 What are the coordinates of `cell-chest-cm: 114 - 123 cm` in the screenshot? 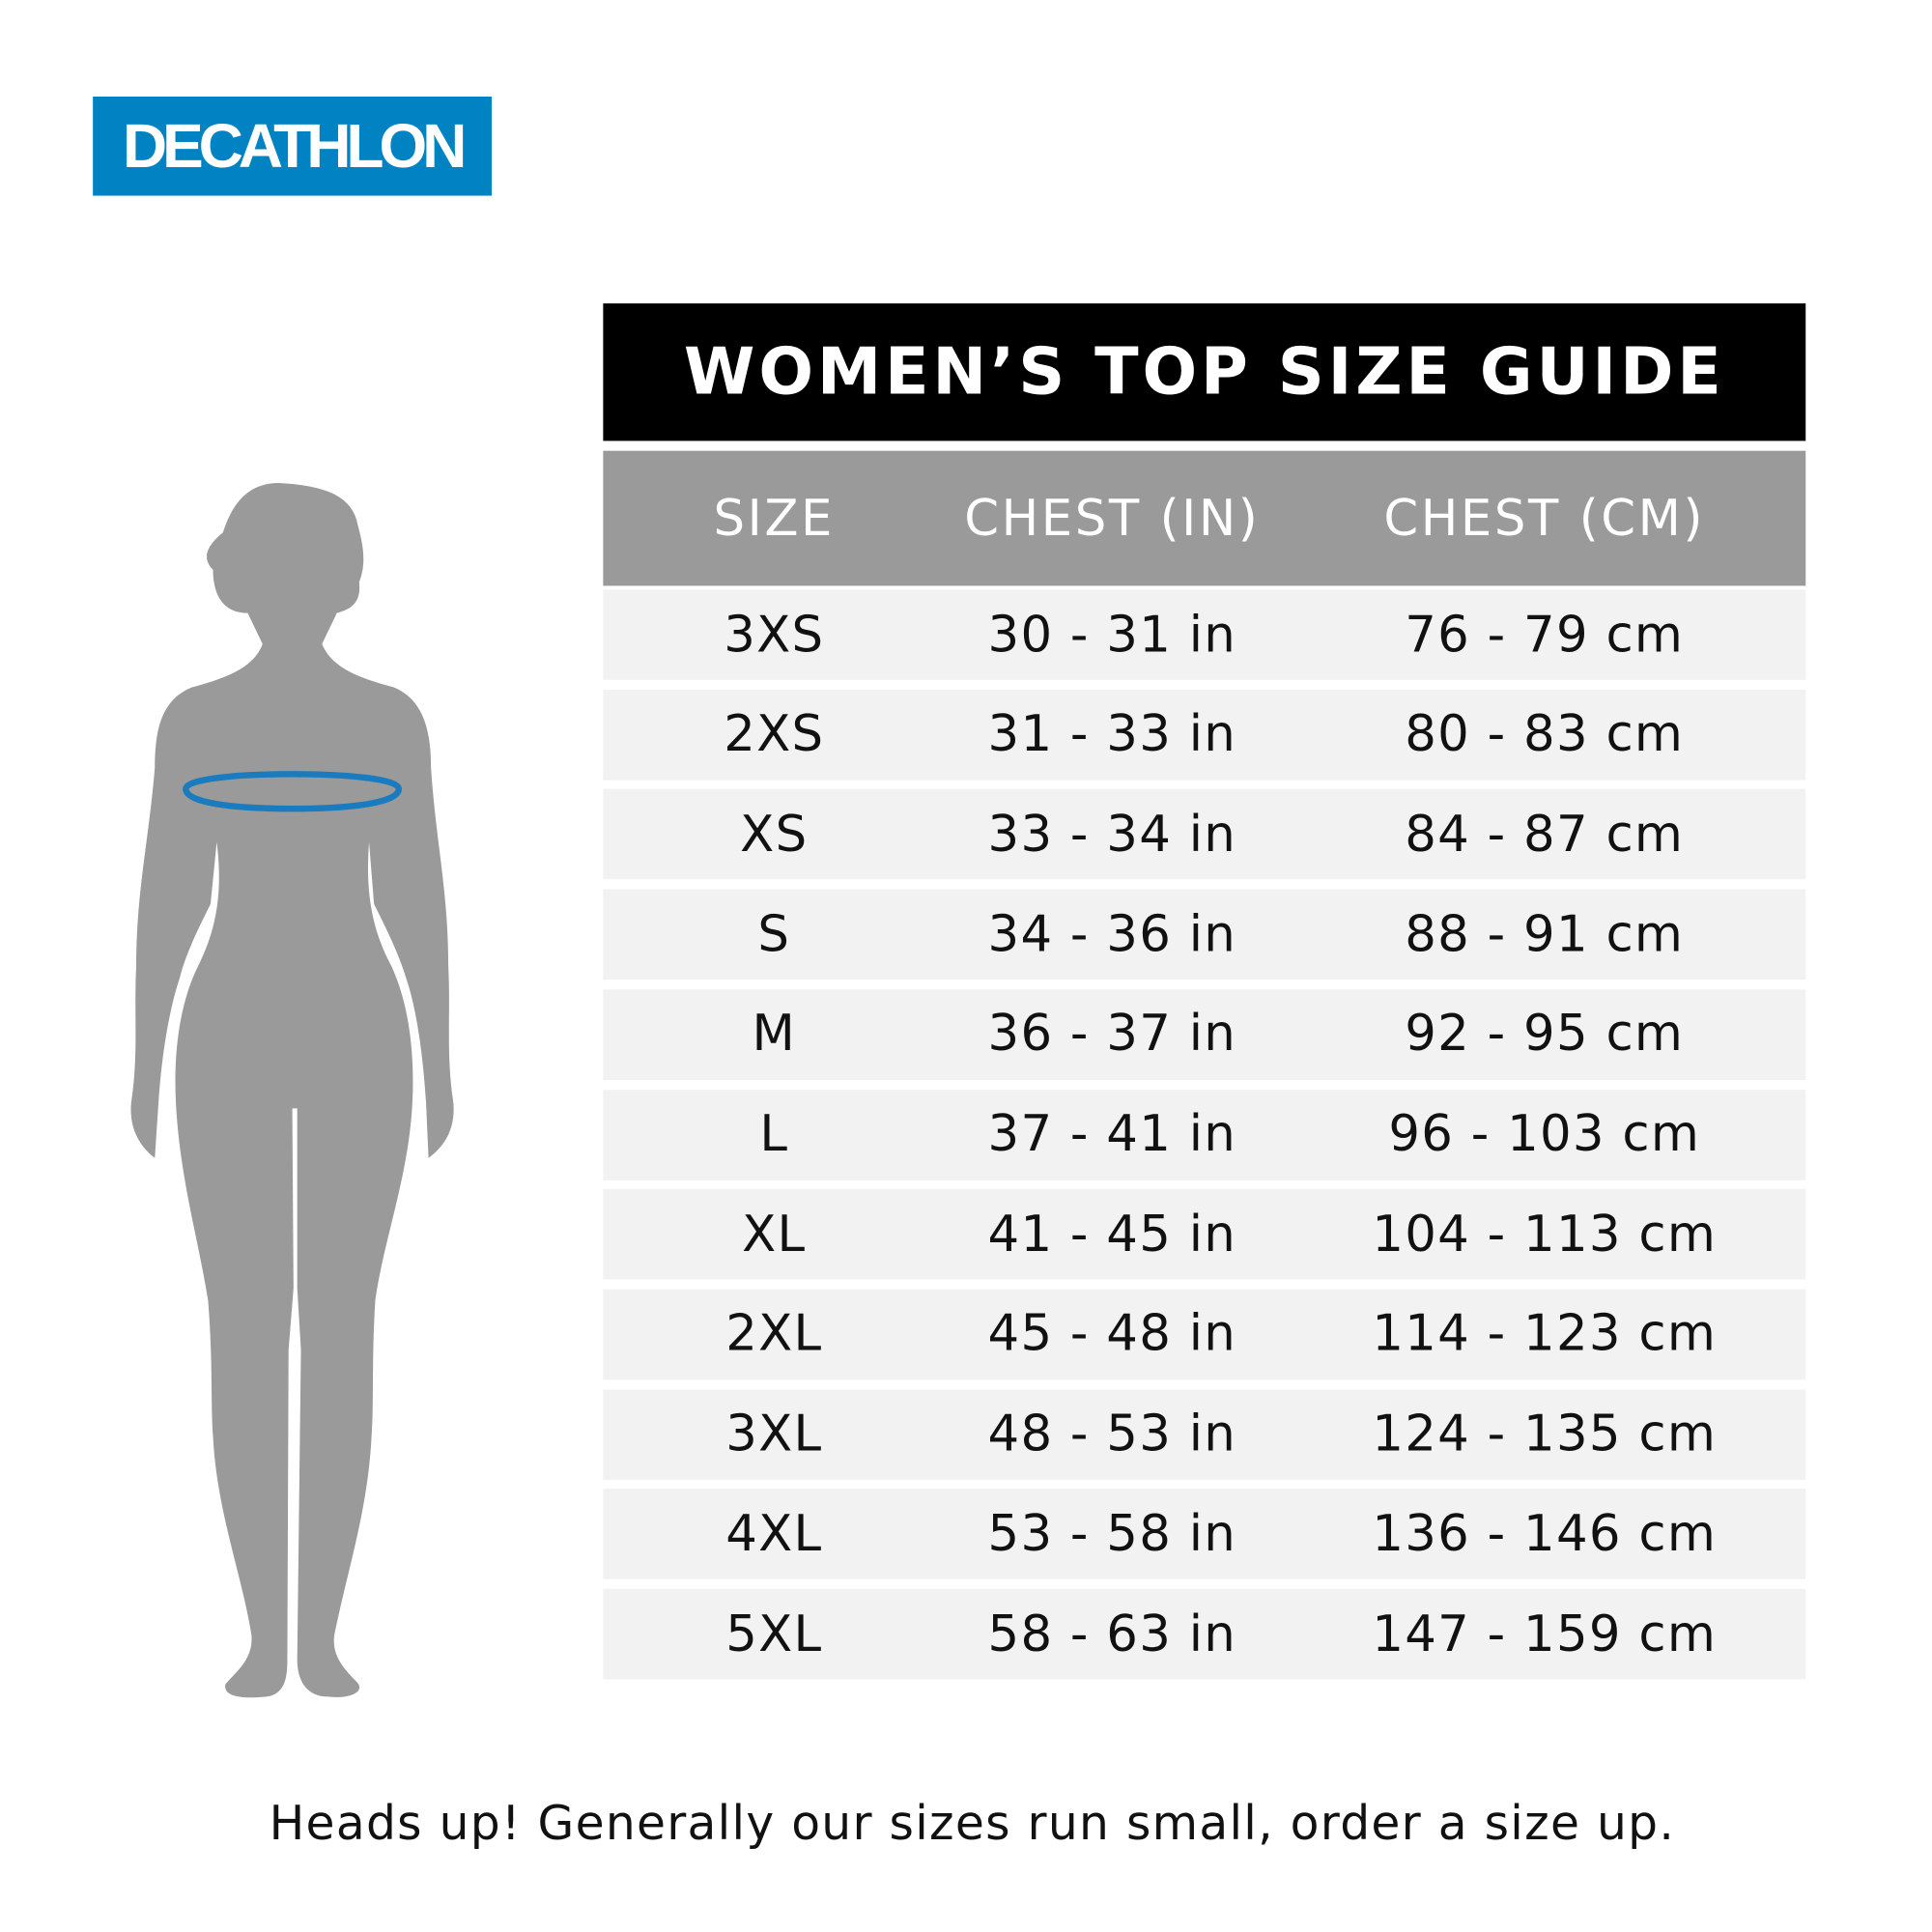 It's located at (1545, 1334).